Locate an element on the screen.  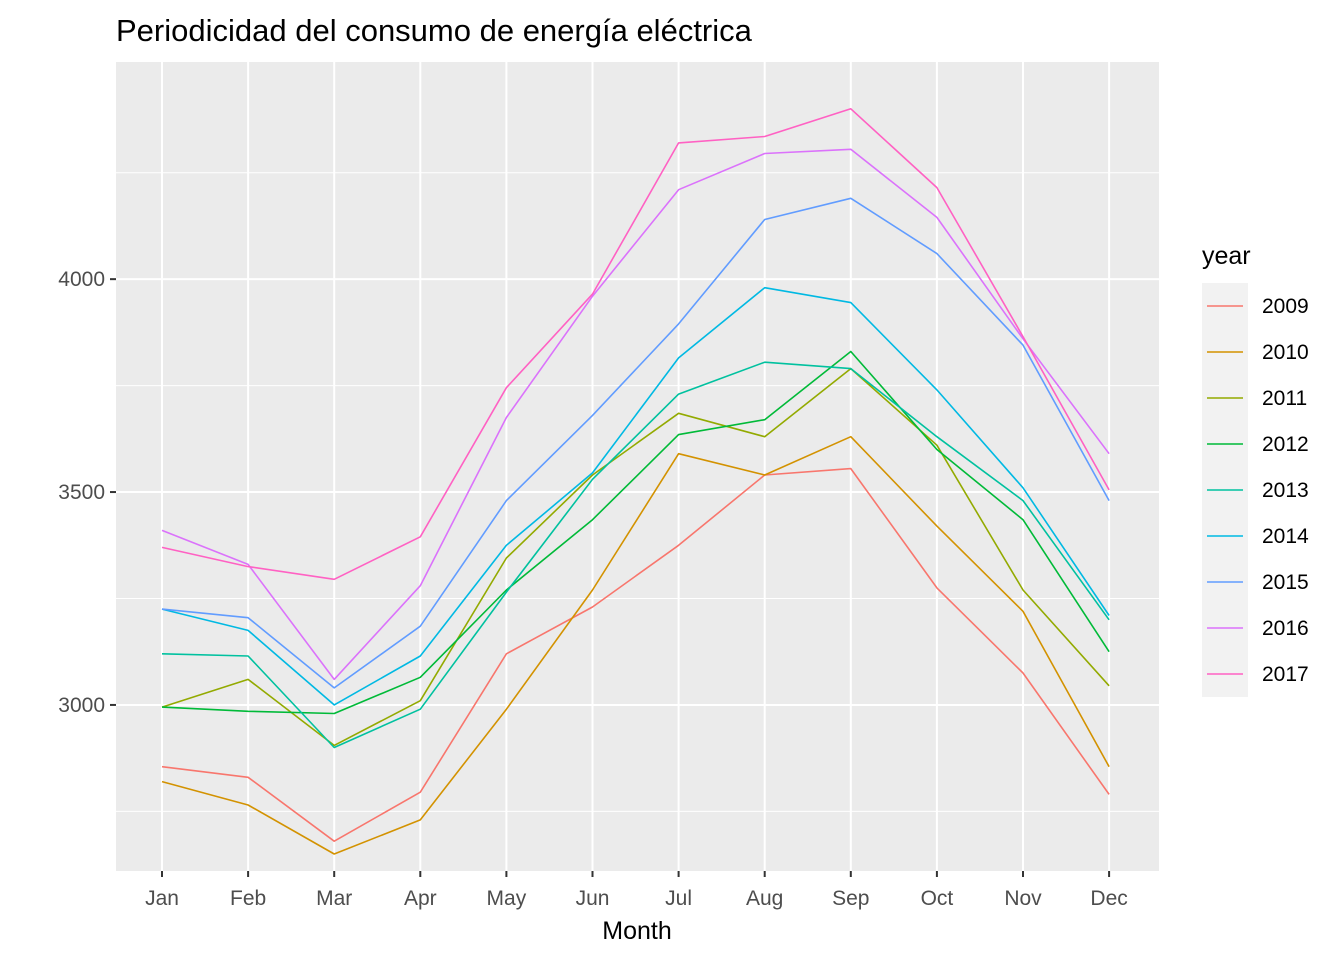
x-tick-label: Feb is located at coordinates (248, 898).